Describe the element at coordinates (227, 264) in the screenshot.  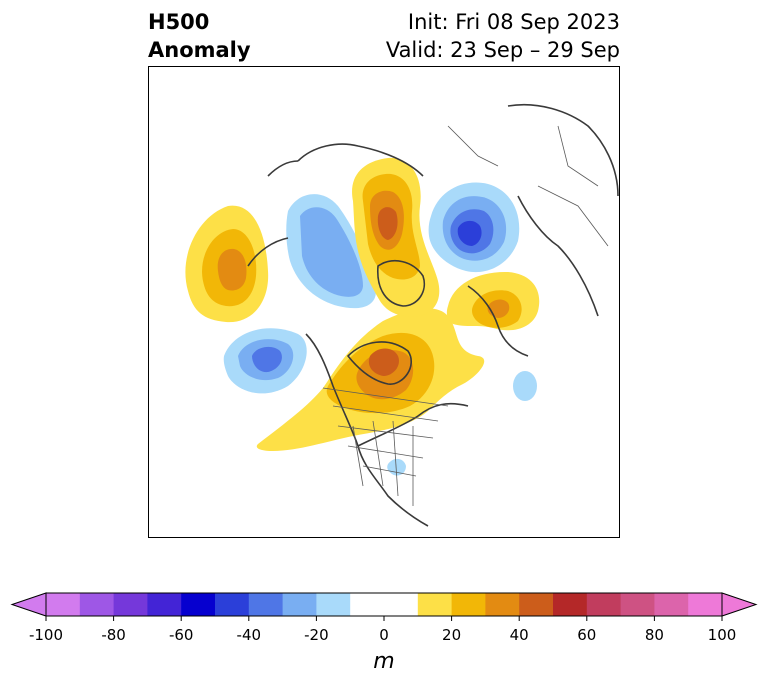
I see `anomaly-northeast-pacific` at that location.